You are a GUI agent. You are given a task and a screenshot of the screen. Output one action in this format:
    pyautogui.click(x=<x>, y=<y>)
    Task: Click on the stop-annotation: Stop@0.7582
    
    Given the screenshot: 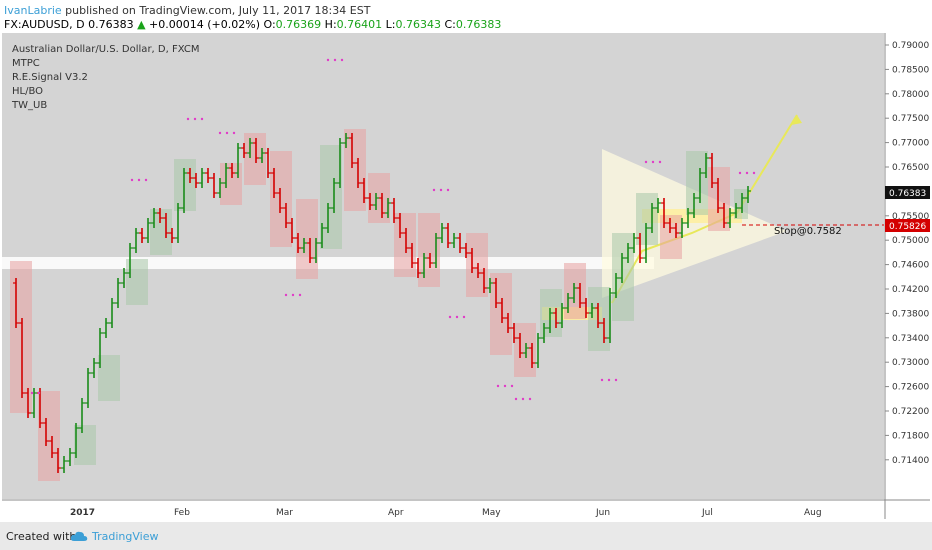 What is the action you would take?
    pyautogui.click(x=808, y=231)
    